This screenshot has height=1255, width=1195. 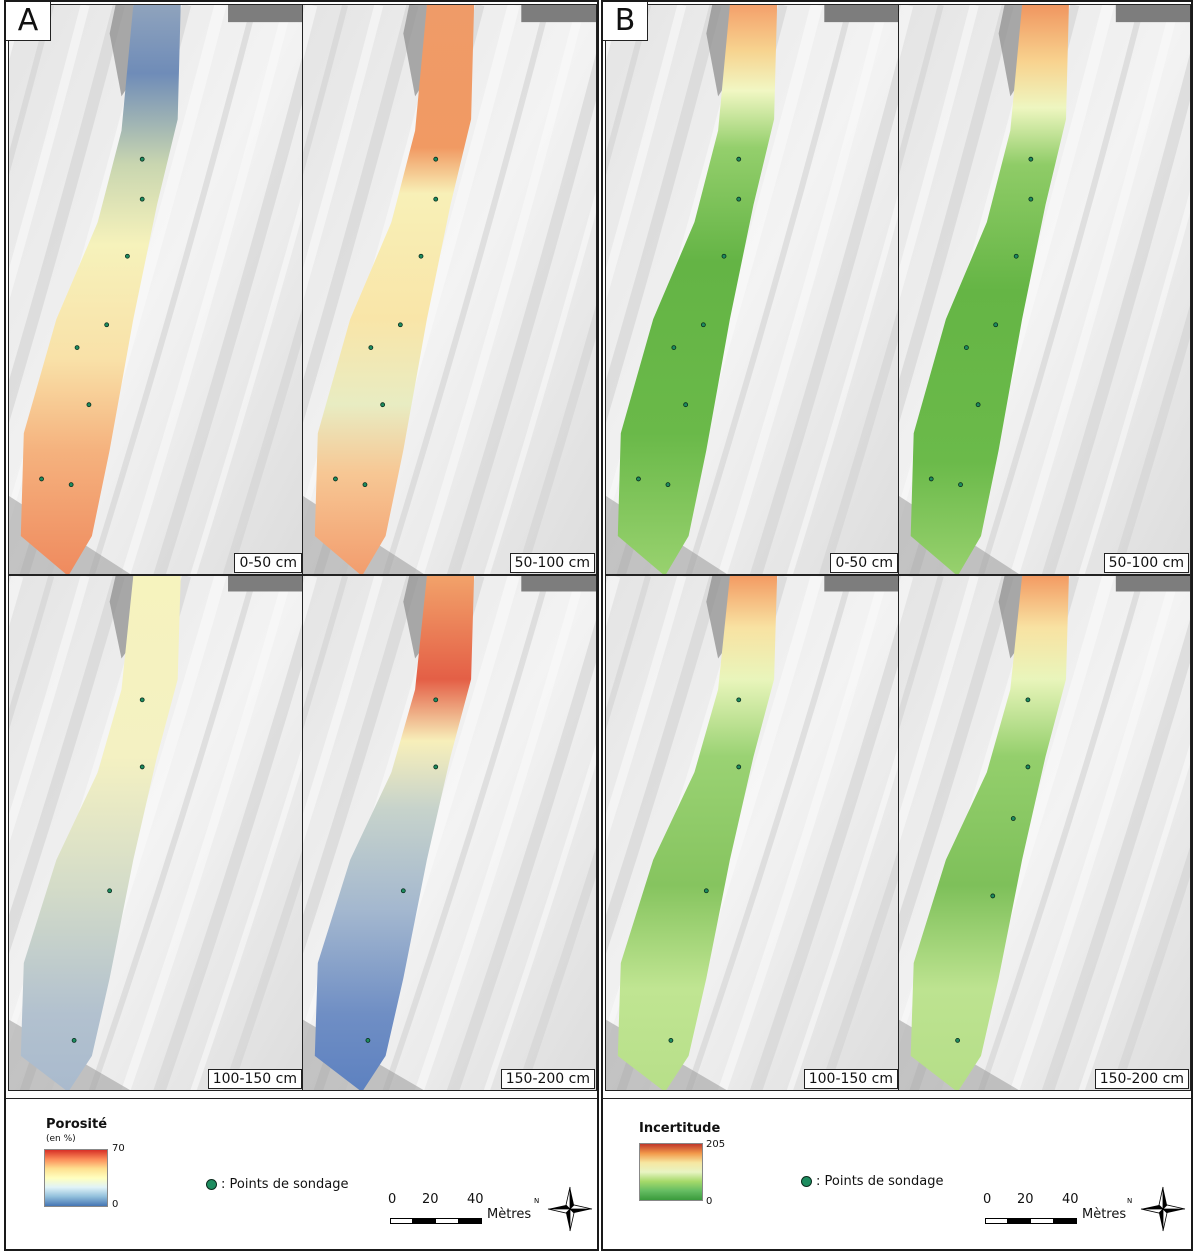 I want to click on legend-title: Incertitude, so click(x=680, y=1128).